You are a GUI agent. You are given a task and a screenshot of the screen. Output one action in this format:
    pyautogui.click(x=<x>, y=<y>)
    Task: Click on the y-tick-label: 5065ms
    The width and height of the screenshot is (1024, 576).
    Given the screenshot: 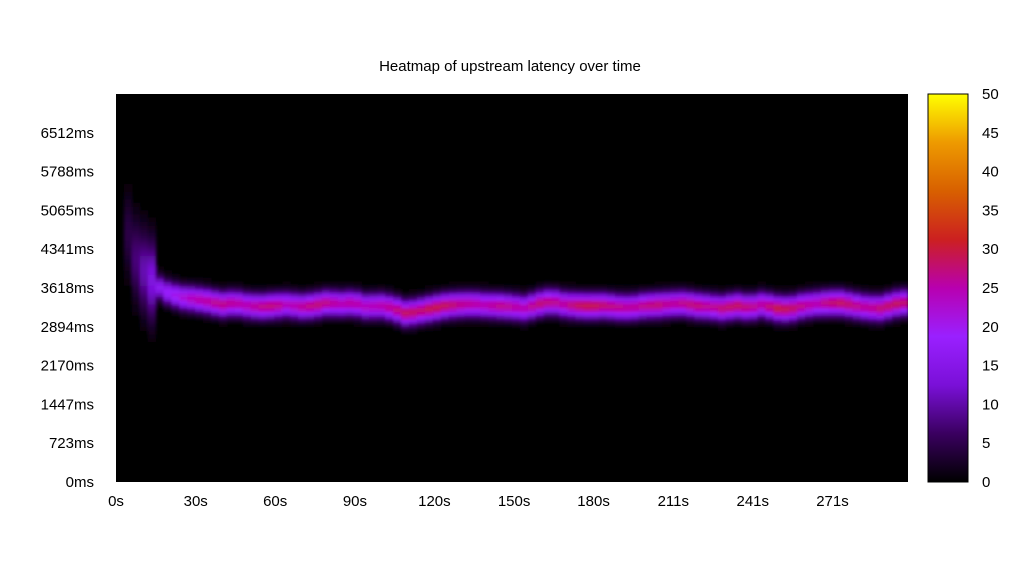 What is the action you would take?
    pyautogui.click(x=67, y=210)
    